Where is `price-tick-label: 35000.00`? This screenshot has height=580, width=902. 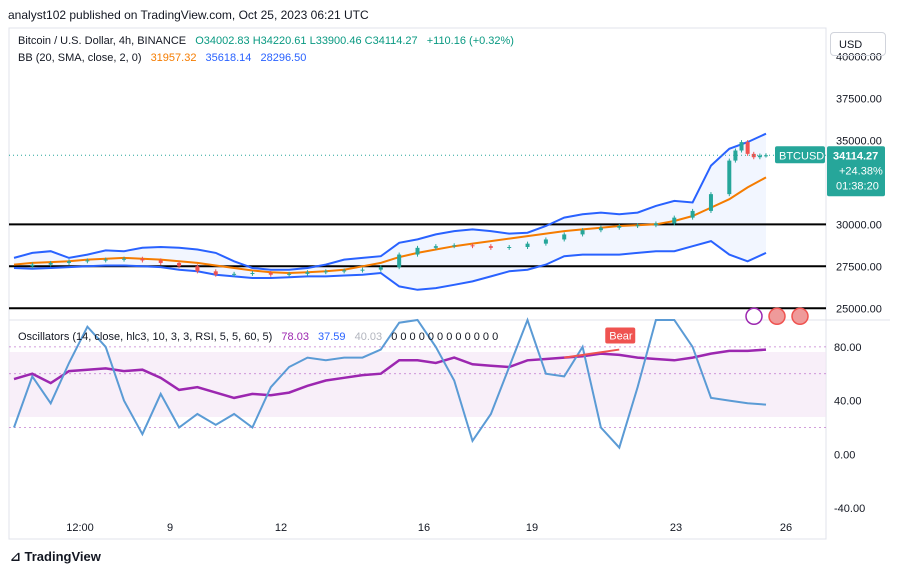 price-tick-label: 35000.00 is located at coordinates (859, 141).